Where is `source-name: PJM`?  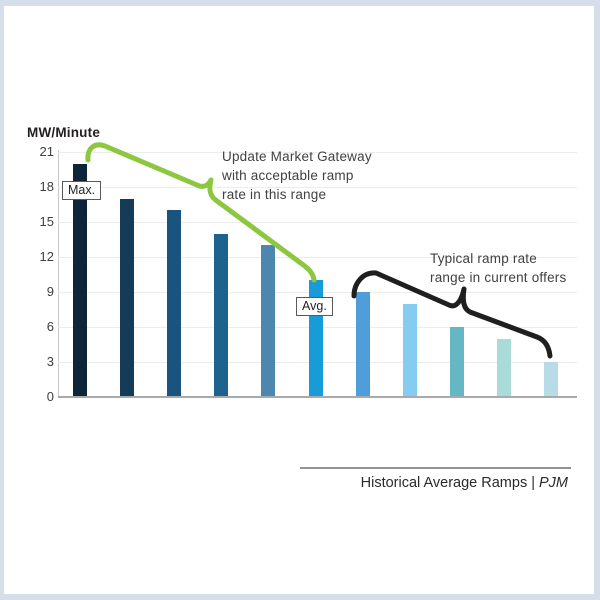 source-name: PJM is located at coordinates (553, 483).